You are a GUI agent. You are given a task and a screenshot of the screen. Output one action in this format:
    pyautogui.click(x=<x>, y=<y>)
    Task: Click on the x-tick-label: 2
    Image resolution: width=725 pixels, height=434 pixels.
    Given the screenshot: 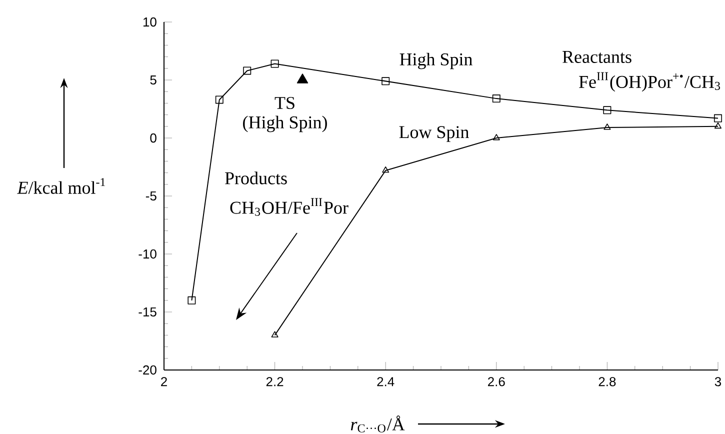 What is the action you would take?
    pyautogui.click(x=164, y=381)
    